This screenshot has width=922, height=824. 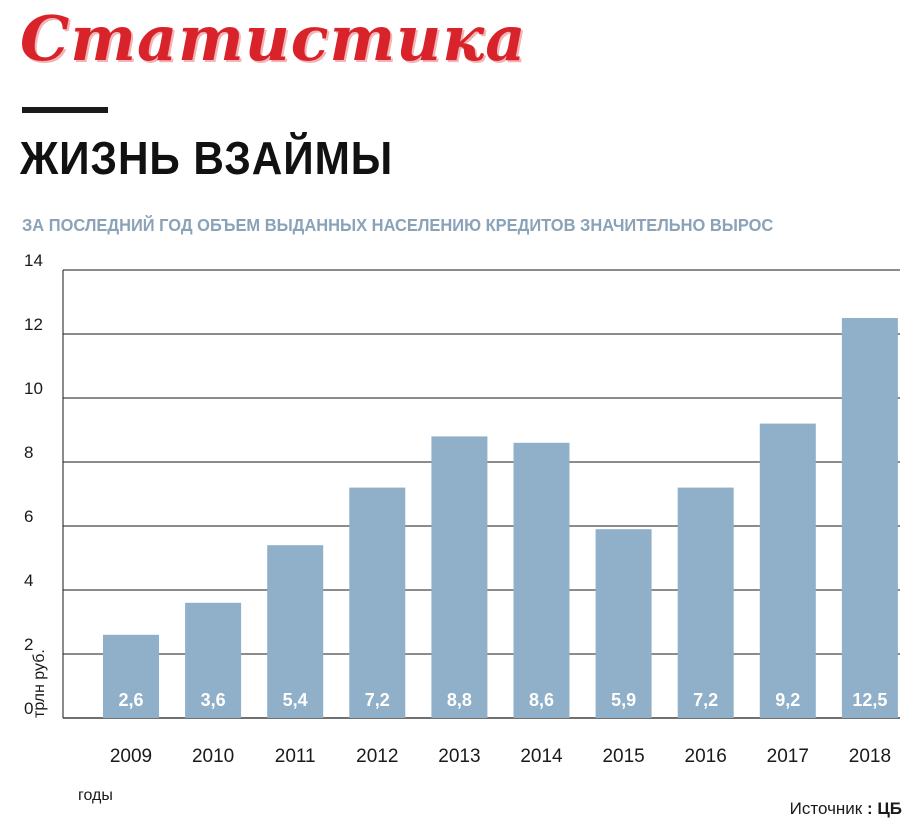 I want to click on bar-2011, so click(x=295, y=631).